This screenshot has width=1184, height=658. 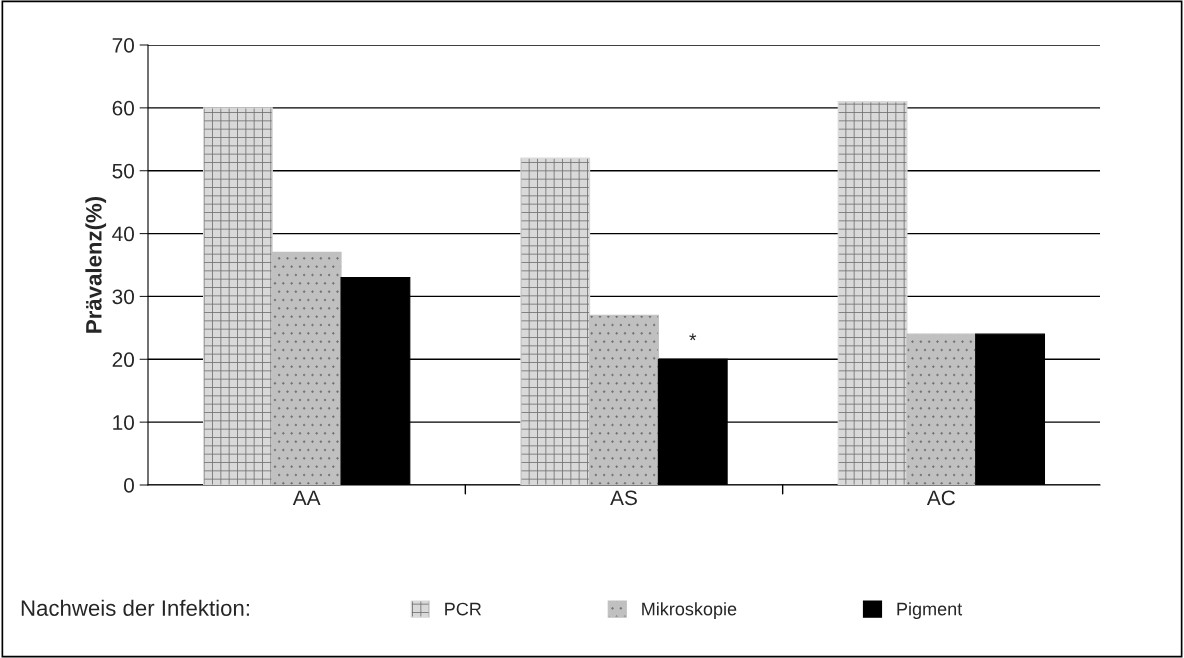 What do you see at coordinates (123, 45) in the screenshot?
I see `y-tick-label: 70` at bounding box center [123, 45].